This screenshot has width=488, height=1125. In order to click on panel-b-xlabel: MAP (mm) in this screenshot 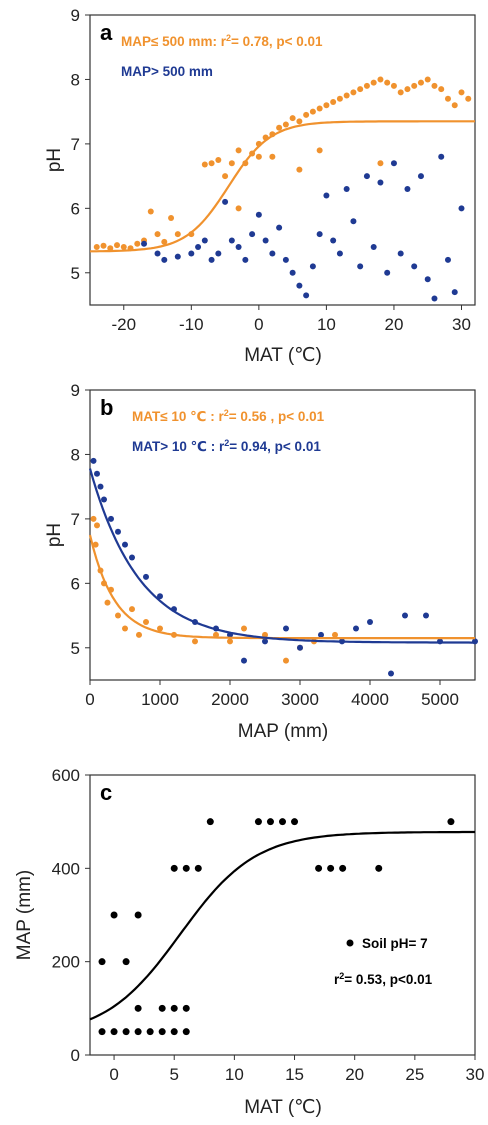, I will do `click(283, 731)`.